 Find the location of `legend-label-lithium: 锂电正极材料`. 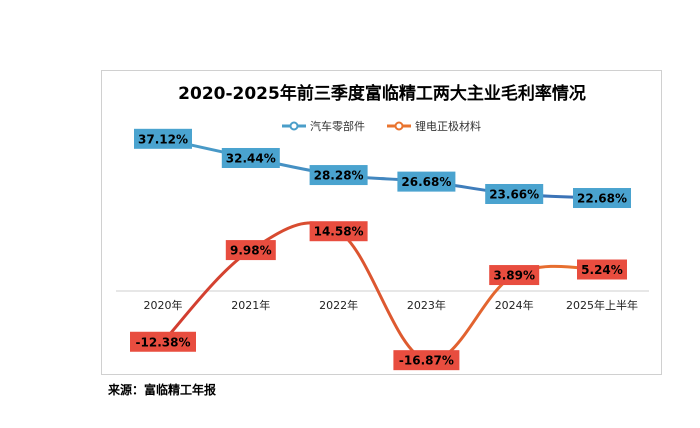

legend-label-lithium: 锂电正极材料 is located at coordinates (448, 126).